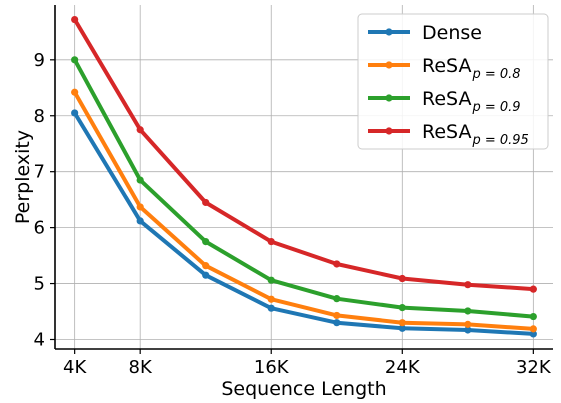  I want to click on legend-label: ReSAp = 0.8, so click(471, 68).